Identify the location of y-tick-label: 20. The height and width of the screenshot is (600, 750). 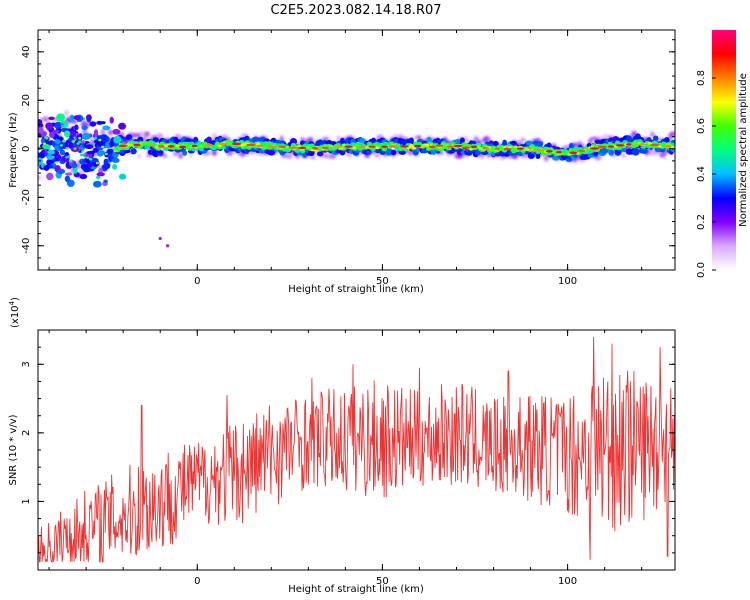
(26, 100).